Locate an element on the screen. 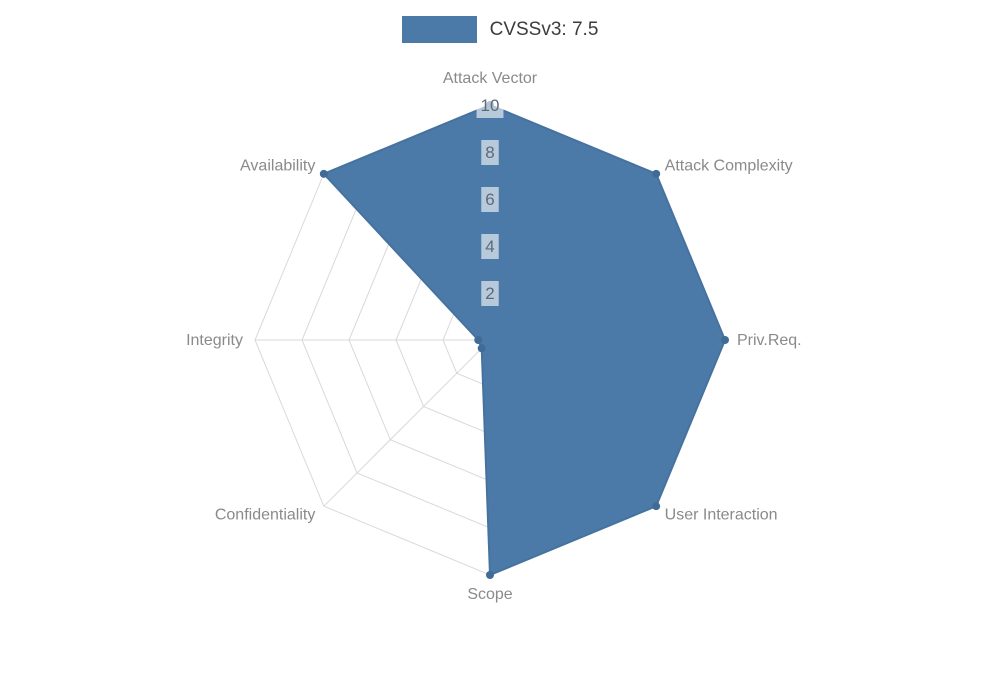 The height and width of the screenshot is (700, 1000). axis-label-attack-complexity: Attack Complexity is located at coordinates (729, 165).